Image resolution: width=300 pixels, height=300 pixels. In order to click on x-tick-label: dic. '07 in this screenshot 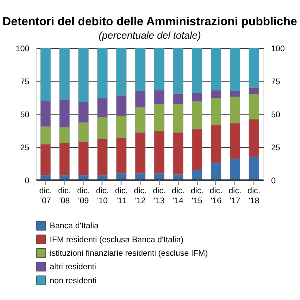, I will do `click(45, 196)`.